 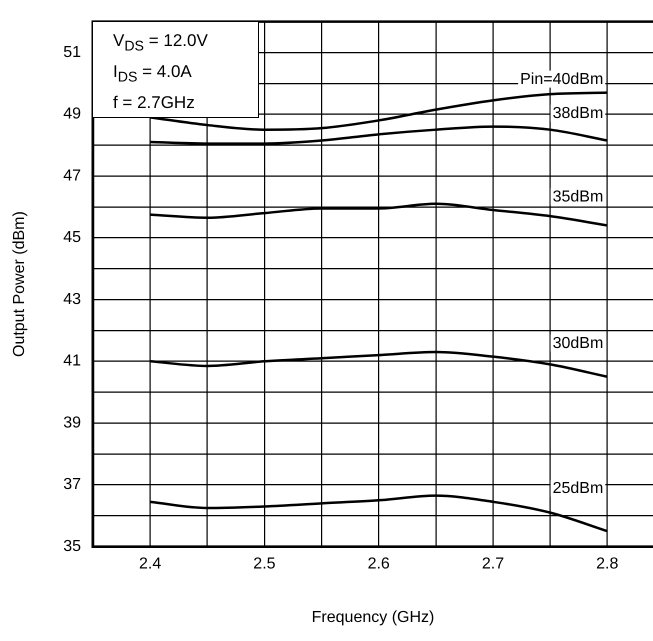 I want to click on series-label: 25dBm, so click(x=578, y=489).